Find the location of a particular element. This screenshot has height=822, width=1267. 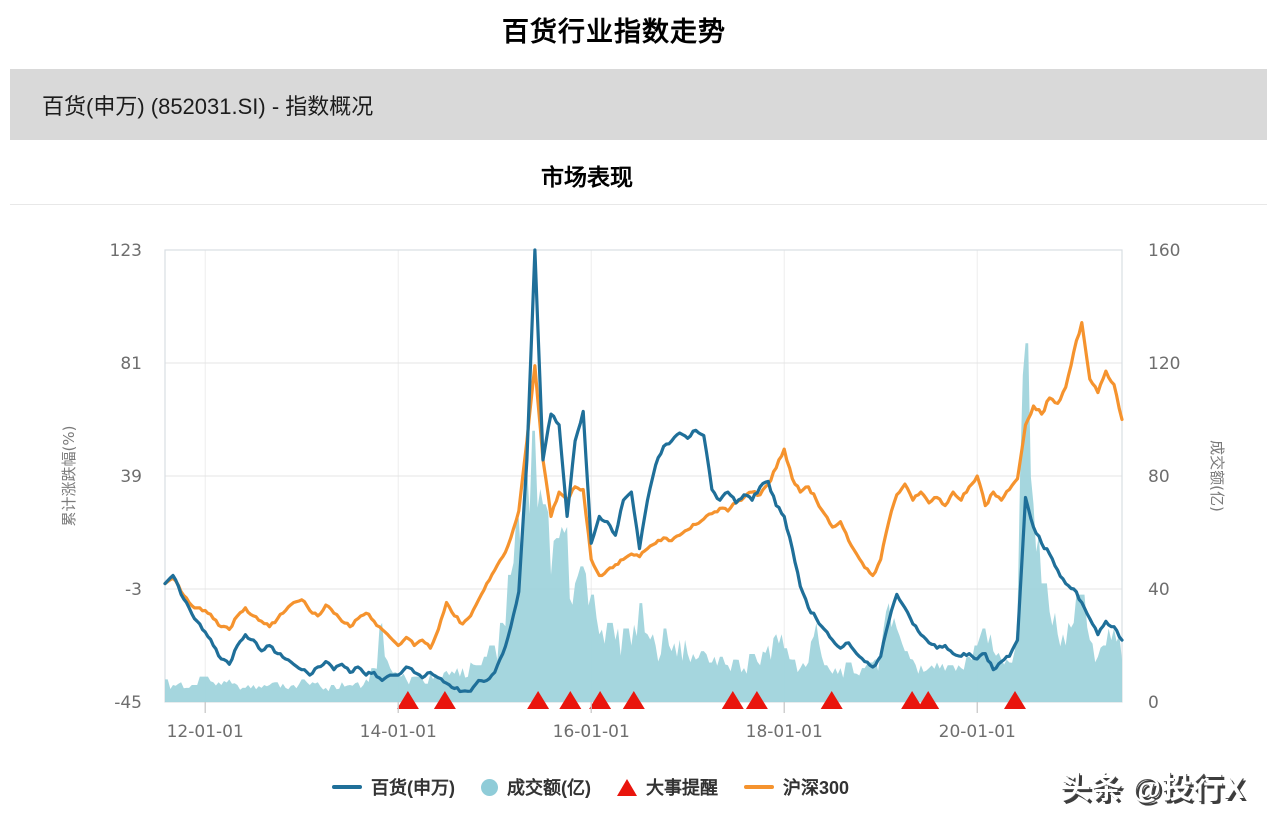

x-axis-tick-label: 14-01-01 is located at coordinates (398, 732).